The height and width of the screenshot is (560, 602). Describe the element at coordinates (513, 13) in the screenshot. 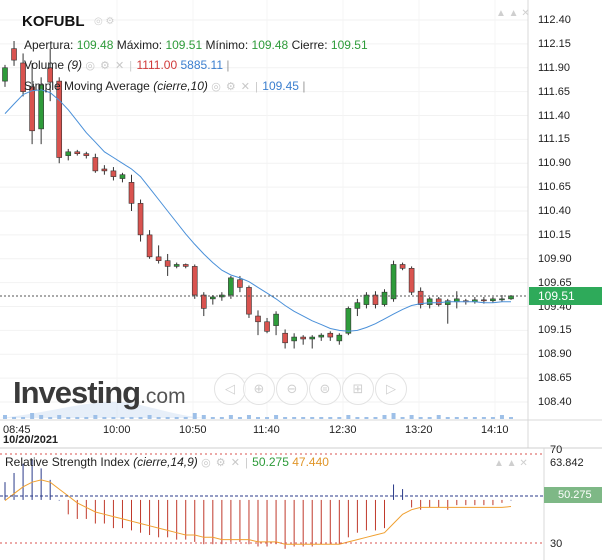

I see `chart-collapse-icons: ▲ ▲ ✕` at that location.